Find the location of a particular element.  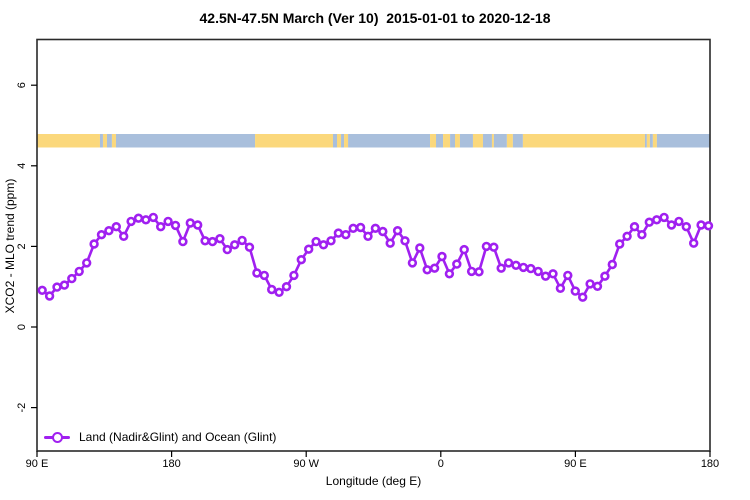

legend-marker is located at coordinates (57, 437).